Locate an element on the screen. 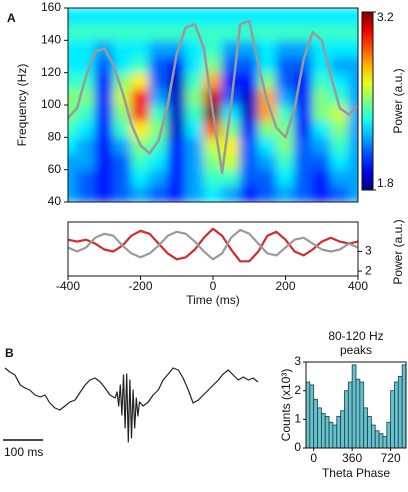 This screenshot has height=492, width=408. x-tick-label: 400 is located at coordinates (358, 286).